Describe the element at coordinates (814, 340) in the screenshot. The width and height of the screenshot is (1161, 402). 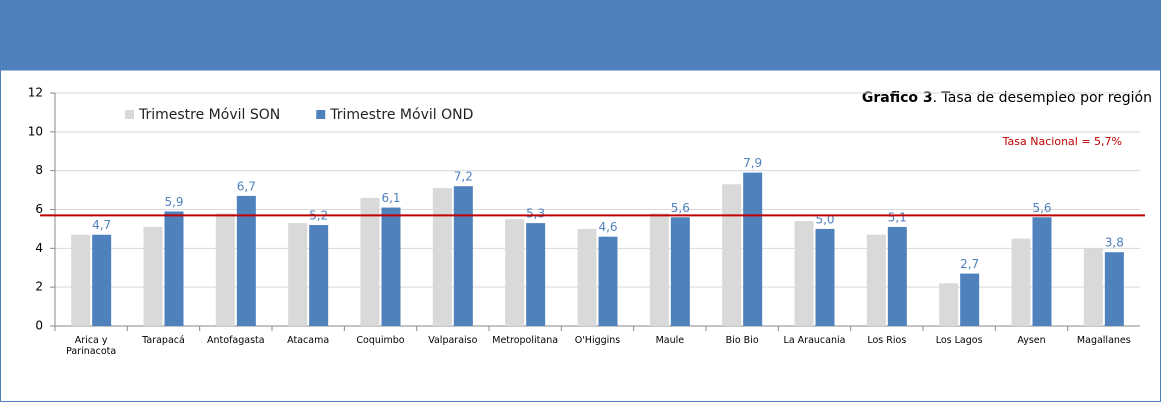
I see `x-tick-label: La Araucania` at that location.